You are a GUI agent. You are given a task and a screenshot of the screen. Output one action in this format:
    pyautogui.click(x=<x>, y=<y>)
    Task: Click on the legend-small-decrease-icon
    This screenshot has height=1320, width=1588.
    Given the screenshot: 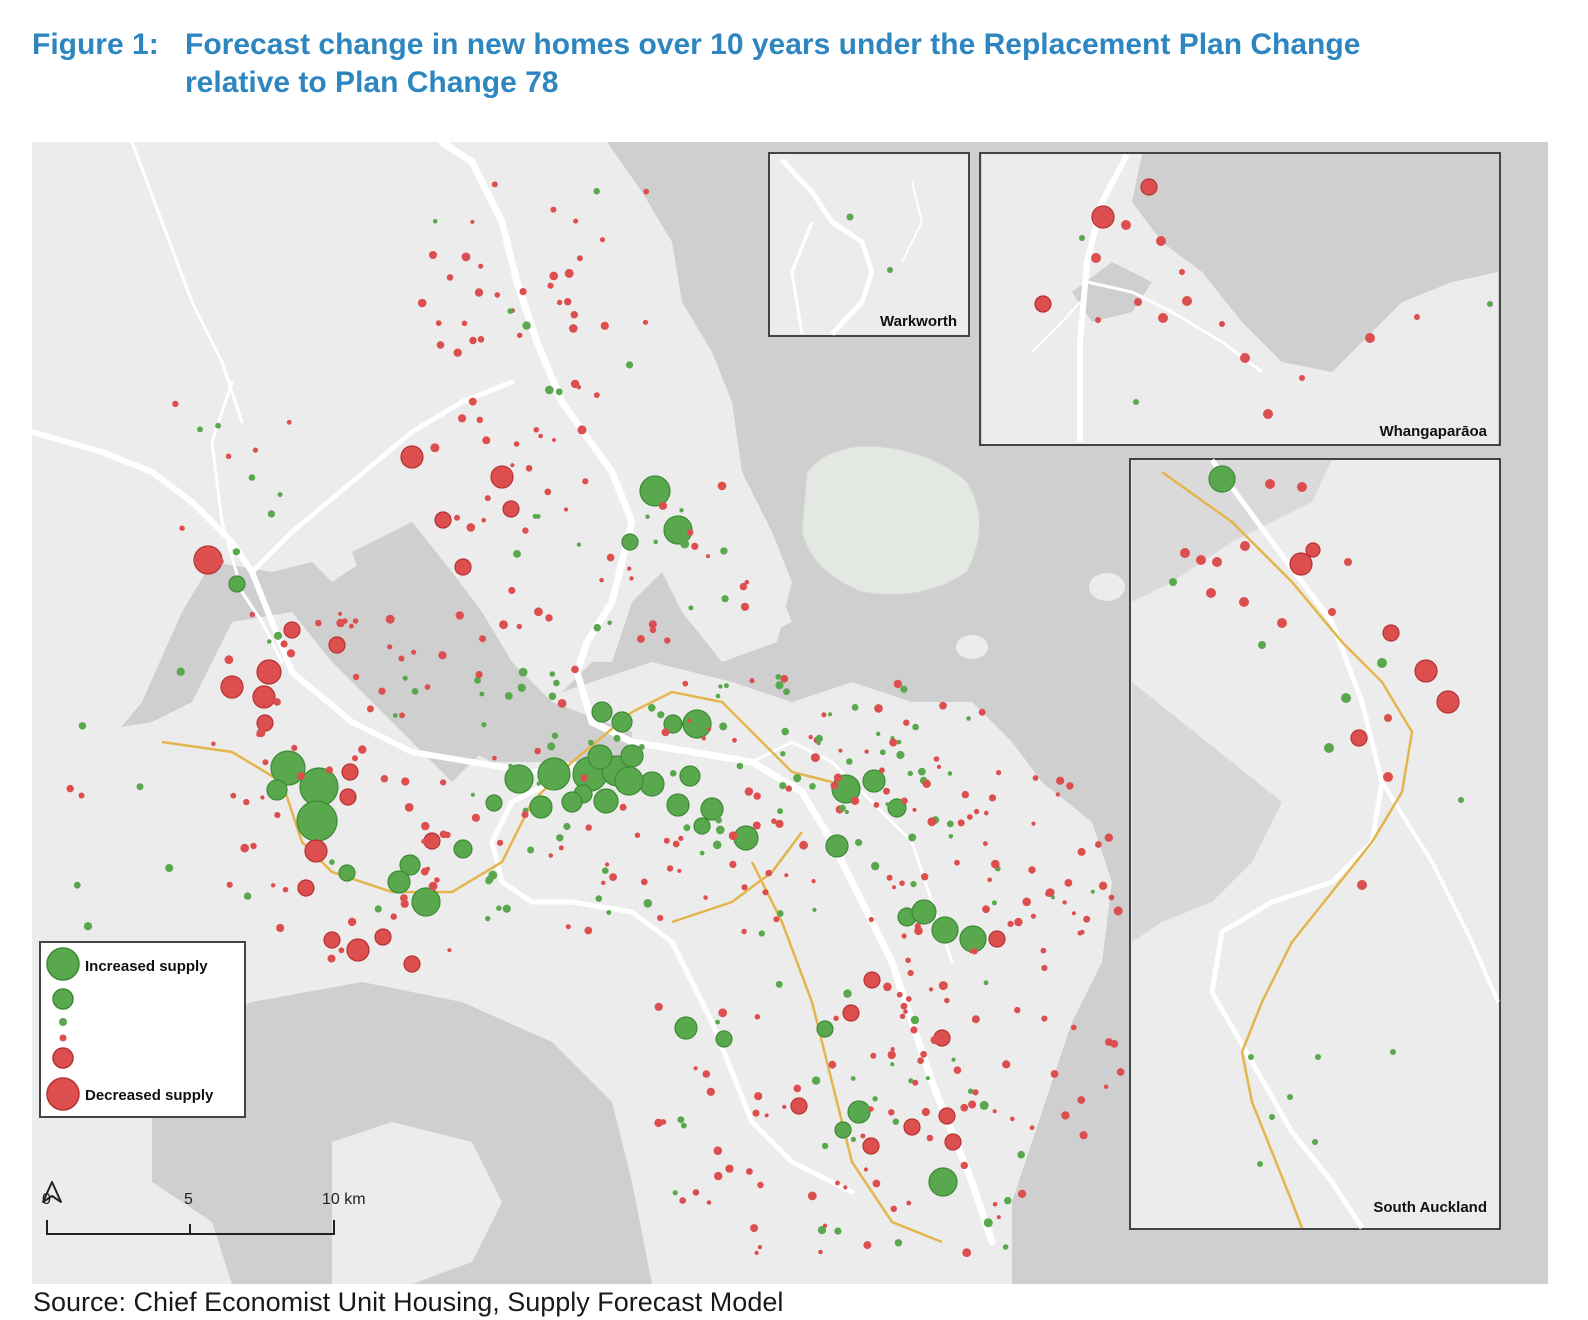 What is the action you would take?
    pyautogui.click(x=63, y=1038)
    